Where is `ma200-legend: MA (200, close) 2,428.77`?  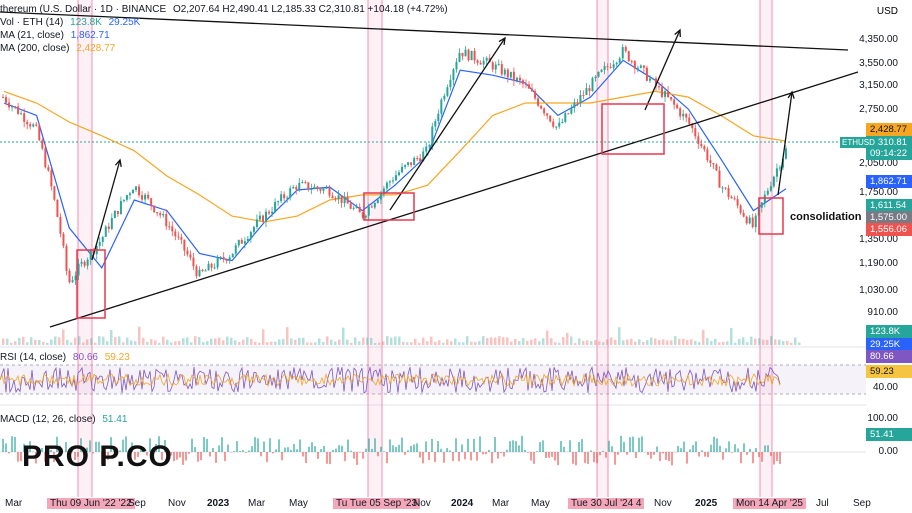 ma200-legend: MA (200, close) 2,428.77 is located at coordinates (59, 49).